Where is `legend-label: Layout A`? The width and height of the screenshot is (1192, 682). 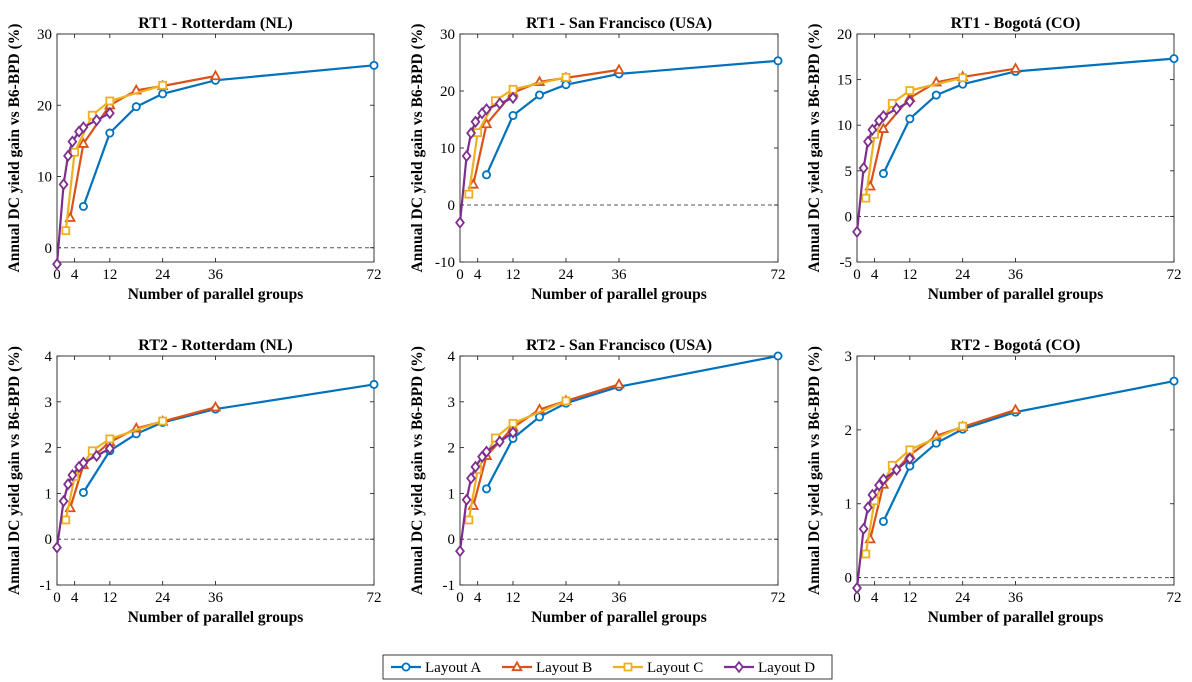
legend-label: Layout A is located at coordinates (453, 668).